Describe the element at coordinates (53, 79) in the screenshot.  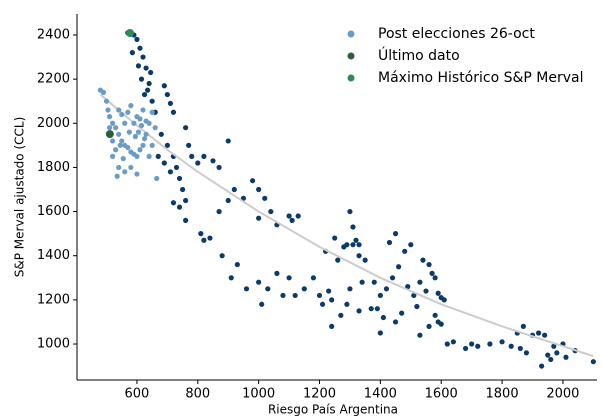
I see `y-tick-label: 2200` at that location.